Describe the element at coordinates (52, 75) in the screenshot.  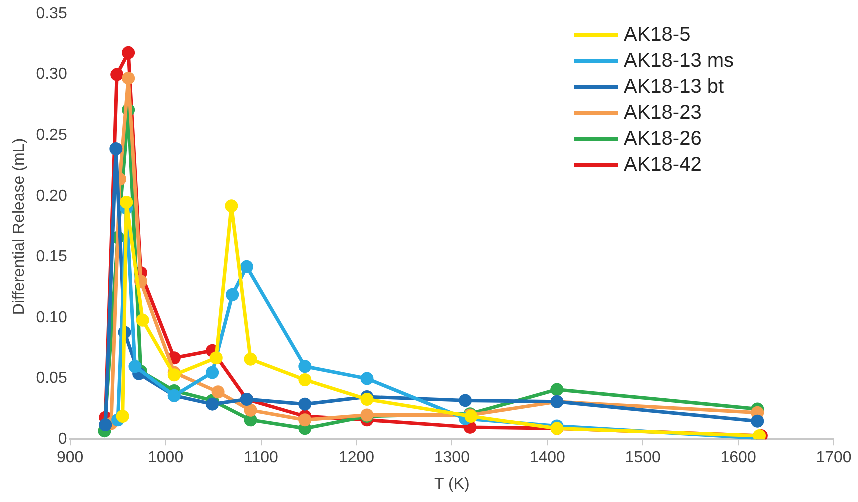
I see `y-tick-label: 0.30` at that location.